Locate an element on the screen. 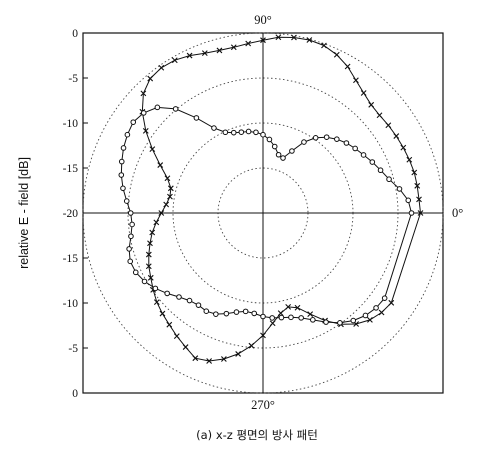 Image resolution: width=484 pixels, height=449 pixels. y-axis-label: relative E - field [dB] is located at coordinates (24, 213).